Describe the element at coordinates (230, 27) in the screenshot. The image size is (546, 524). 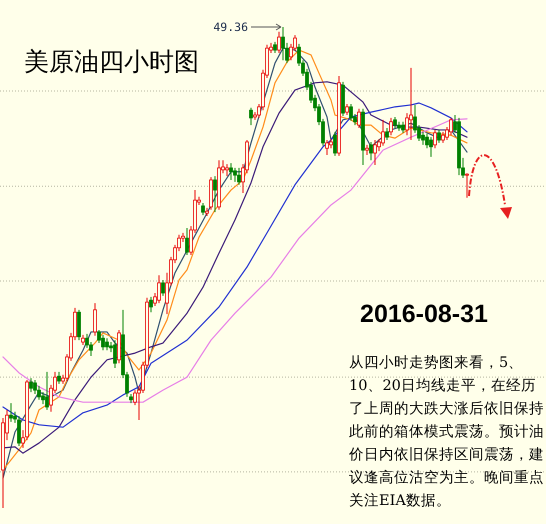
I see `annotation: 49.36` at that location.